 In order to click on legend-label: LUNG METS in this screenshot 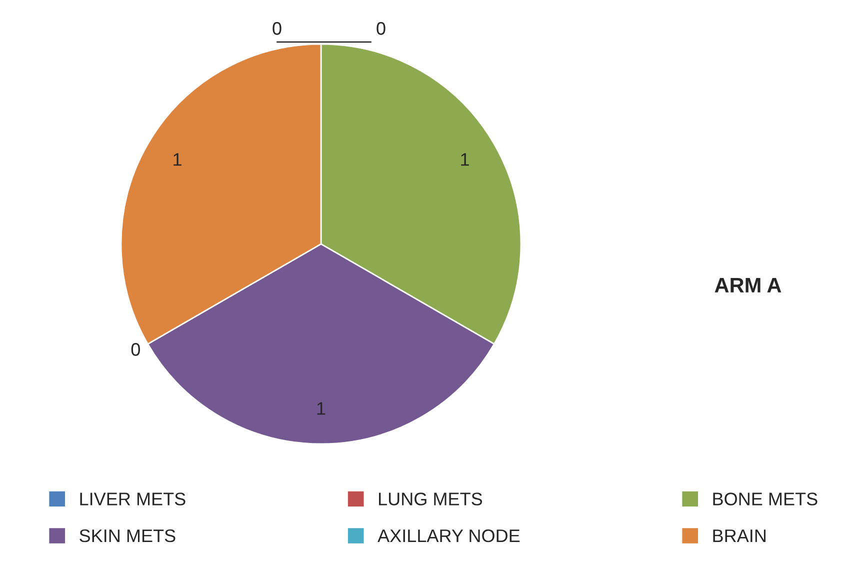, I will do `click(430, 499)`.